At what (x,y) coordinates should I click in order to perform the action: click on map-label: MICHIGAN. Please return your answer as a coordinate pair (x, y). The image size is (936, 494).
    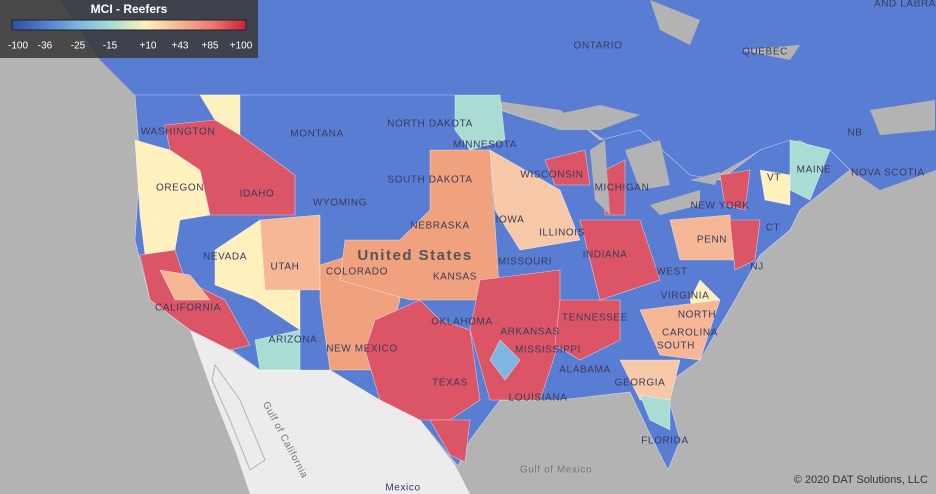
    Looking at the image, I should click on (622, 188).